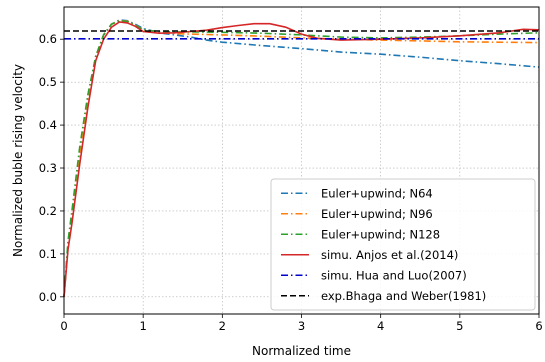 This screenshot has width=545, height=362. What do you see at coordinates (394, 275) in the screenshot?
I see `legend-entry: simu. Hua and Luo(2007)` at bounding box center [394, 275].